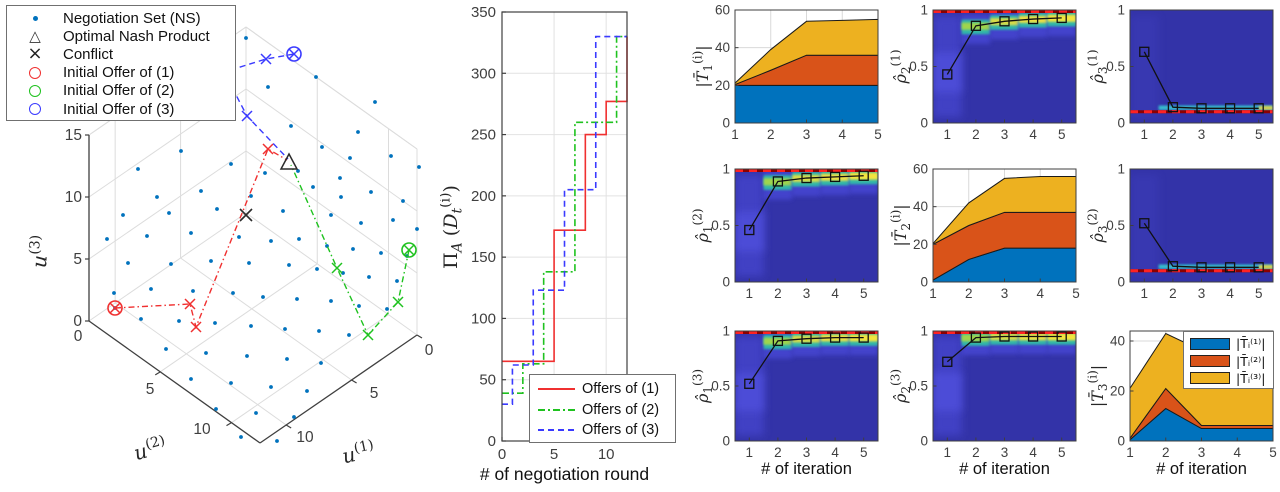 This screenshot has height=492, width=1280. I want to click on tick-label: 100, so click(483, 318).